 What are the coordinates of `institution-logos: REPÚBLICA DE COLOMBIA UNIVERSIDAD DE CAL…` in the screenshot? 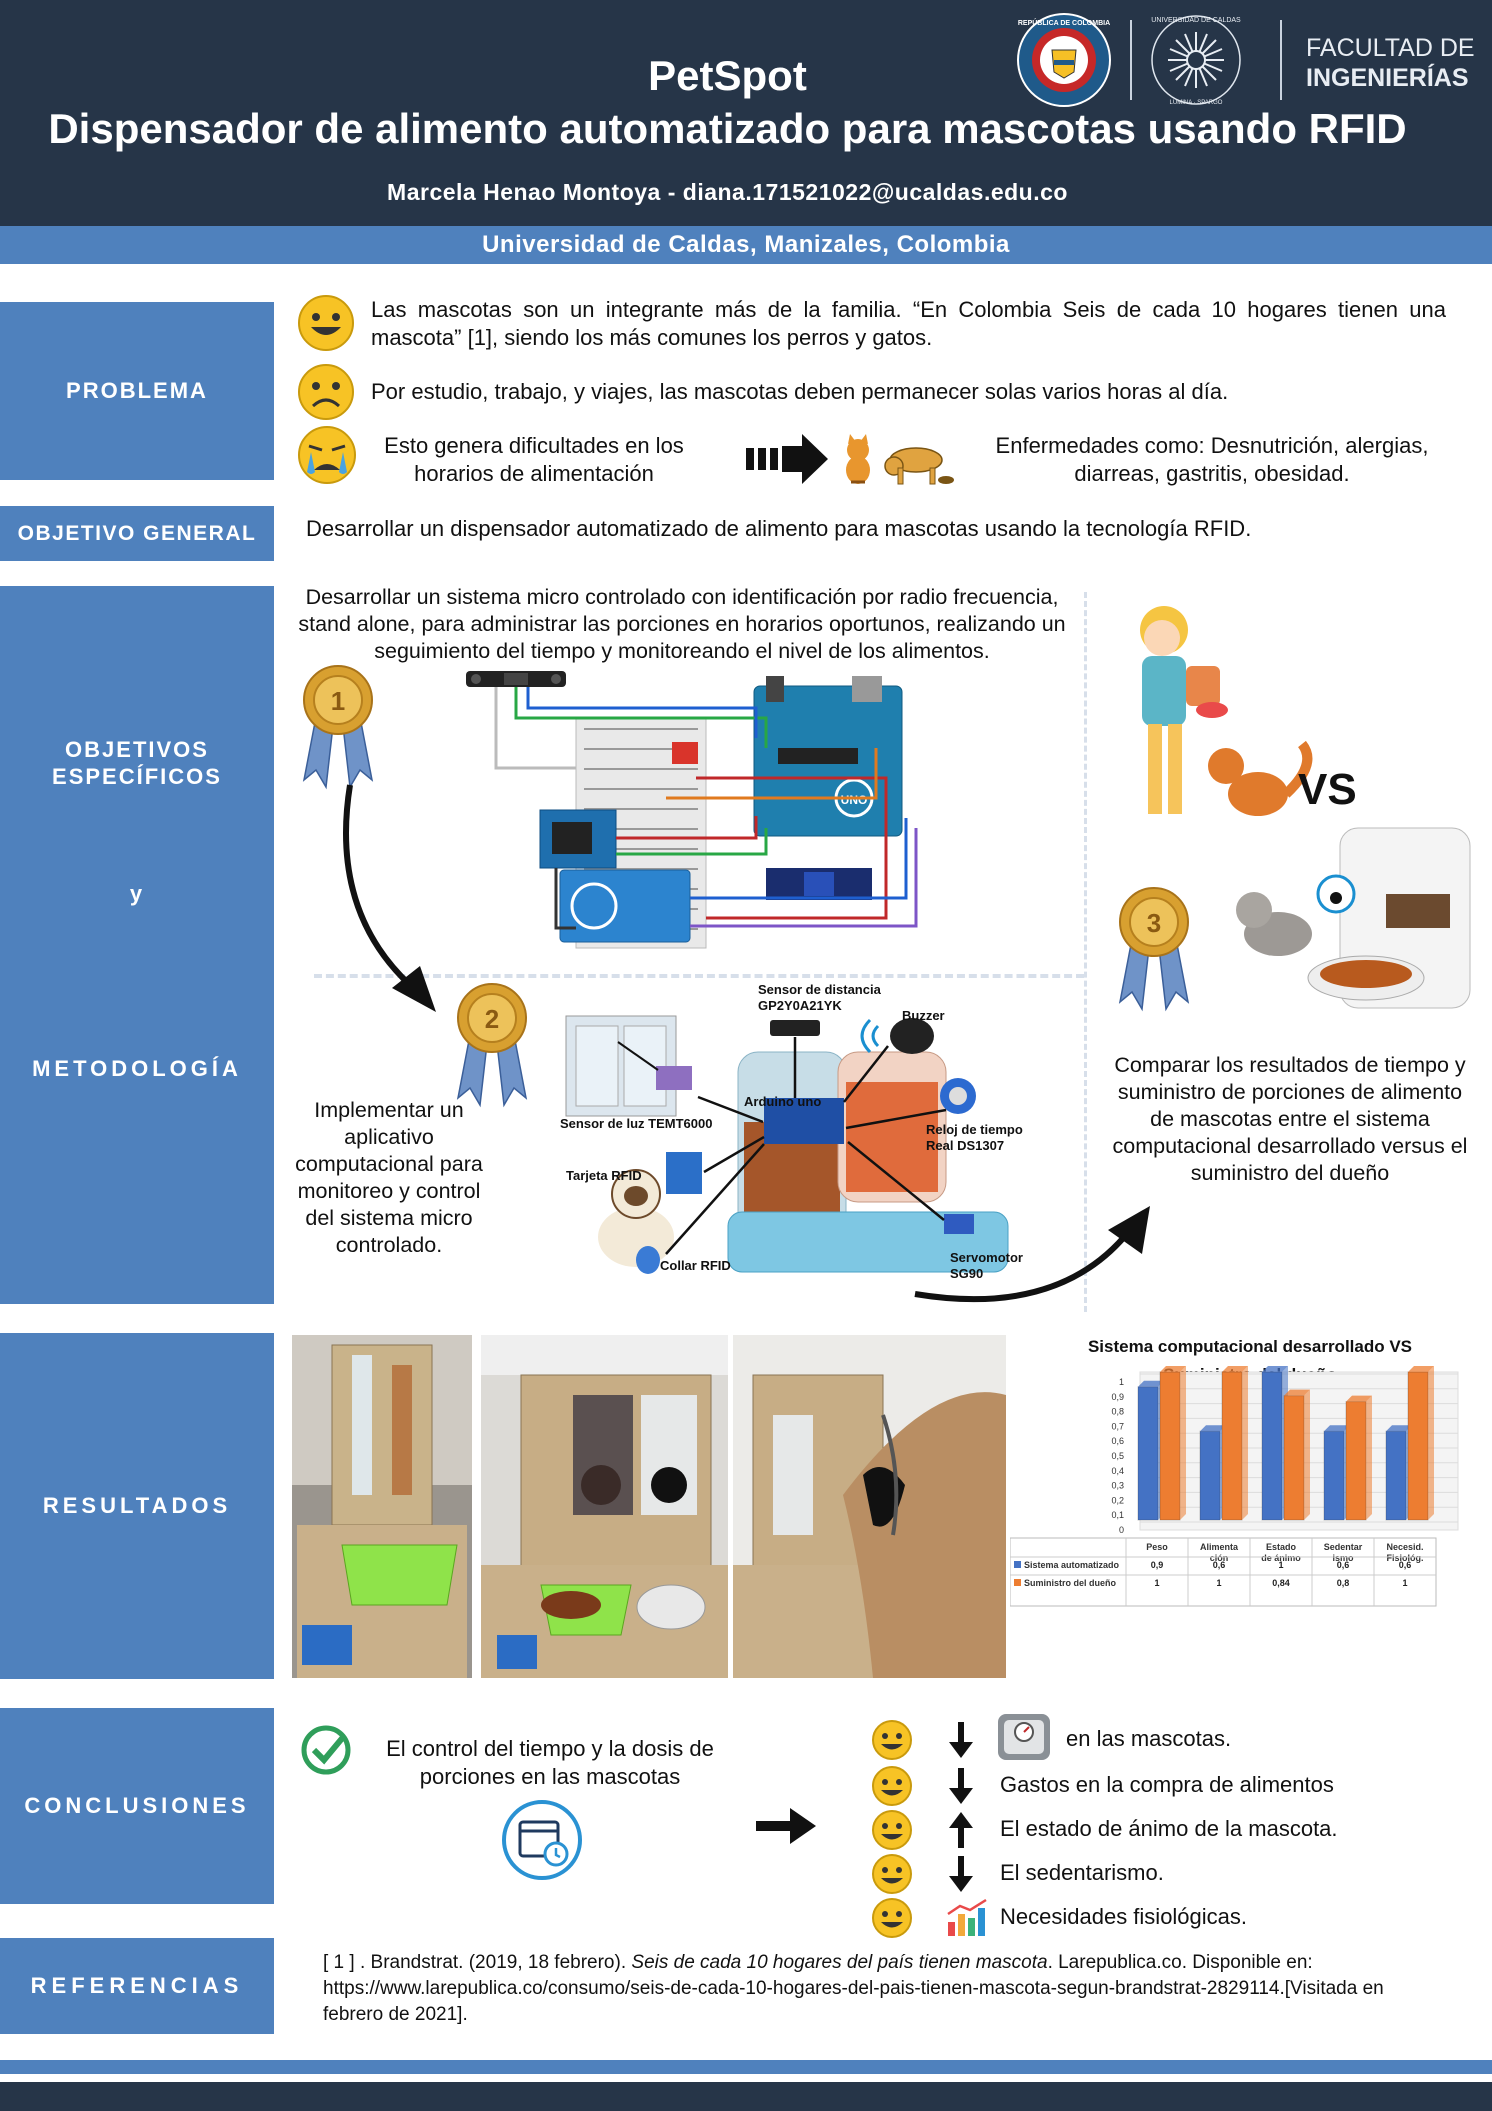 It's located at (1246, 60).